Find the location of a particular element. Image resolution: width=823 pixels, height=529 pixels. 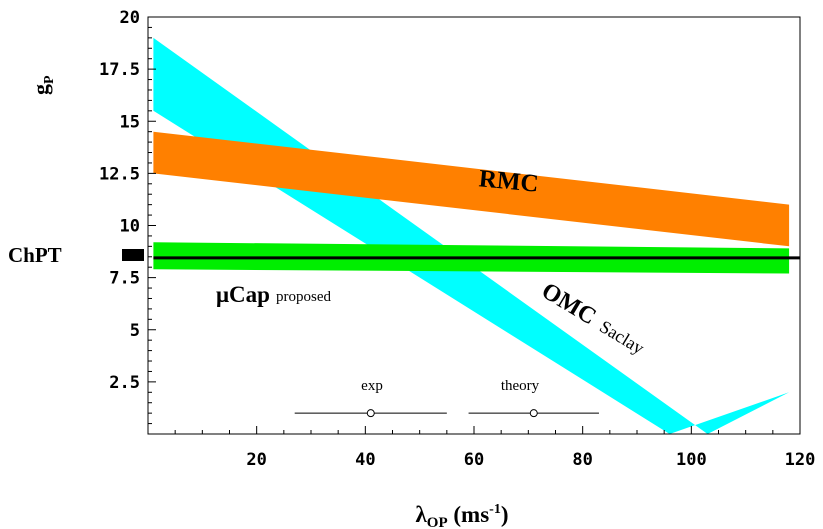

x-tick-label: 60 is located at coordinates (474, 460).